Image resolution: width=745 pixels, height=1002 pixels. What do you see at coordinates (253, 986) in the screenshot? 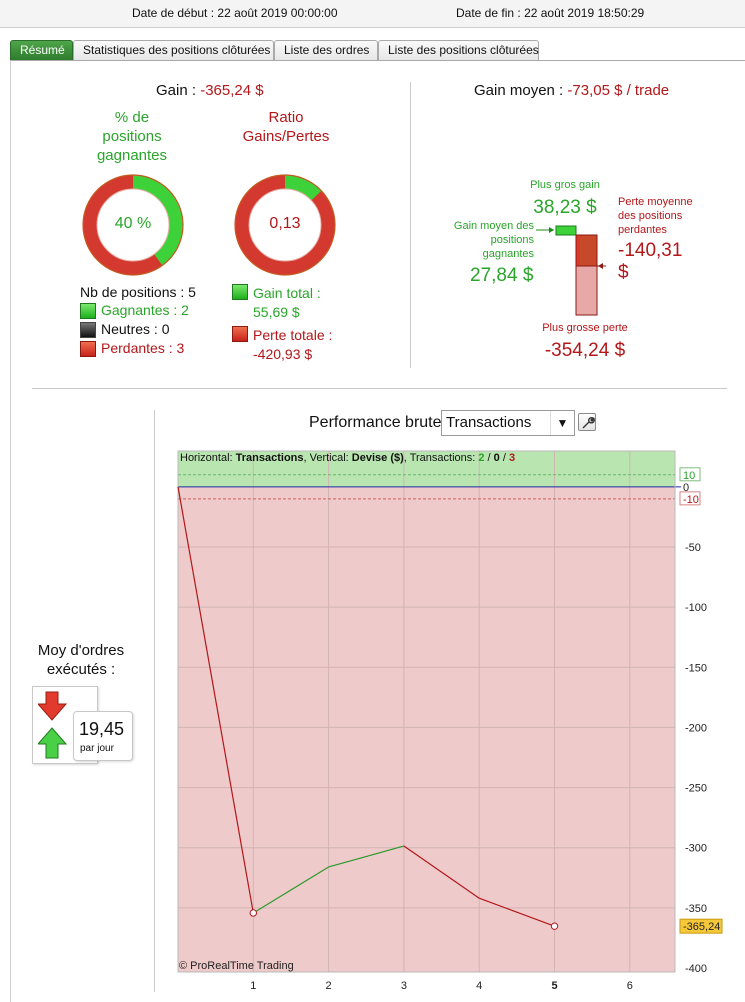
I see `x-tick-label: 1` at bounding box center [253, 986].